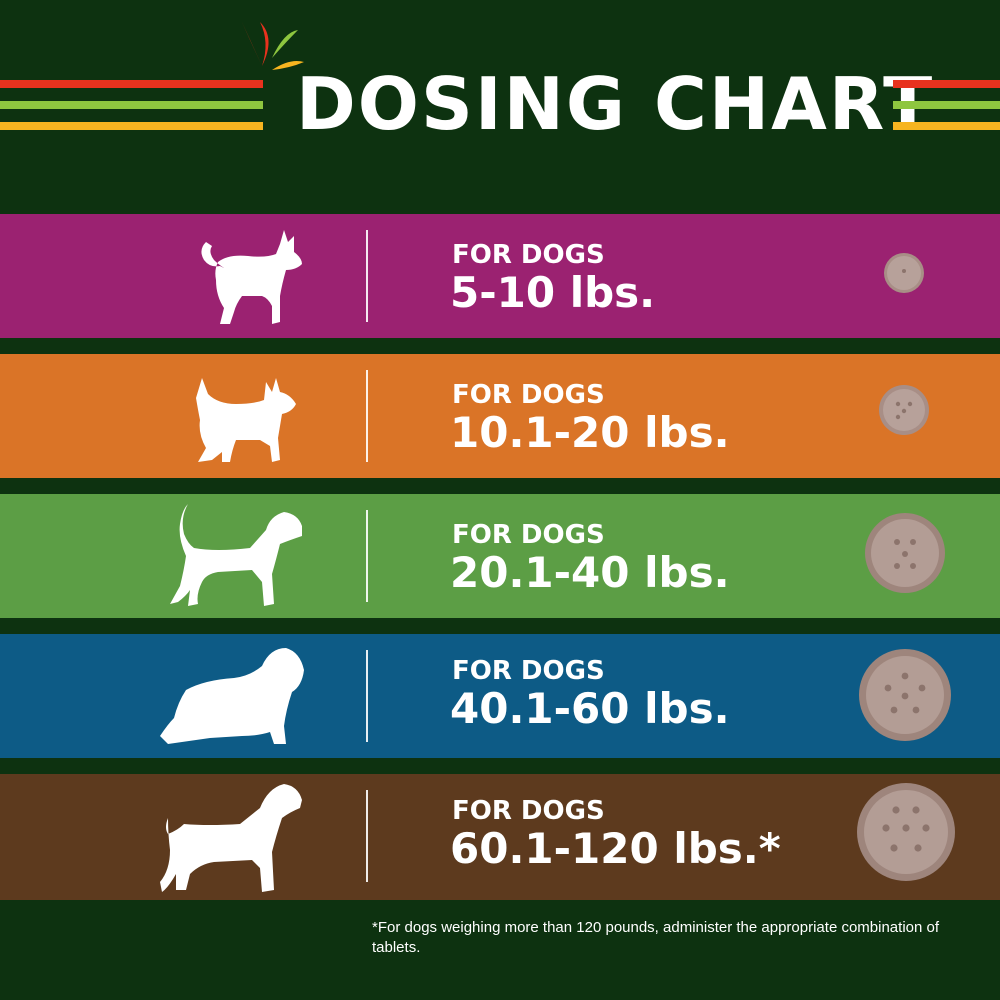 The width and height of the screenshot is (1000, 1000). I want to click on weight-range: 60.1-120 lbs.*, so click(615, 848).